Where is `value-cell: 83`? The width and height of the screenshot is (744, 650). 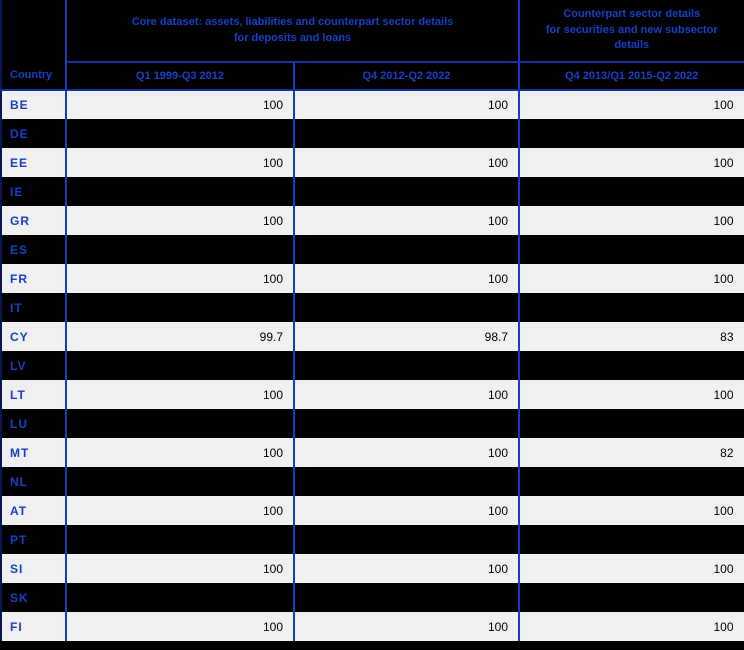 value-cell: 83 is located at coordinates (631, 336).